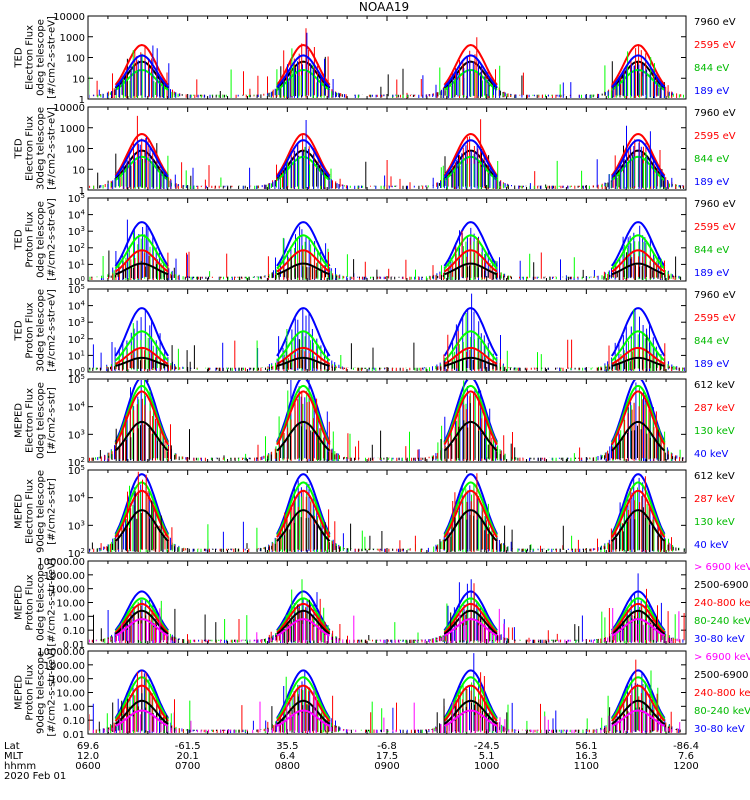  I want to click on y-tick-label: 10², so click(76, 248).